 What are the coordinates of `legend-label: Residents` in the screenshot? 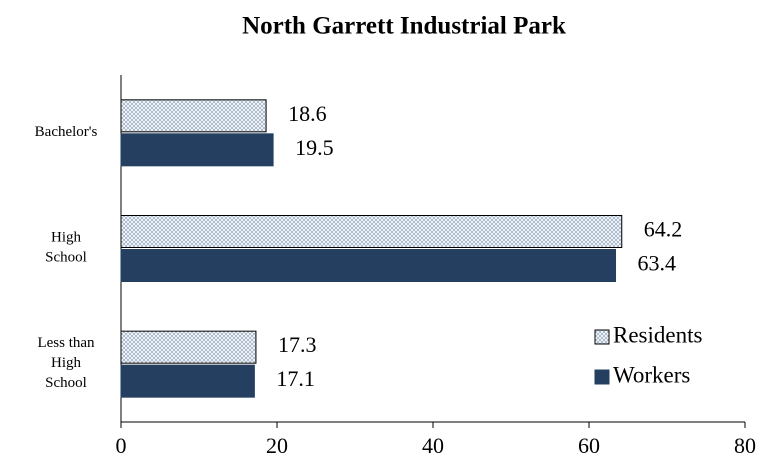 It's located at (657, 334).